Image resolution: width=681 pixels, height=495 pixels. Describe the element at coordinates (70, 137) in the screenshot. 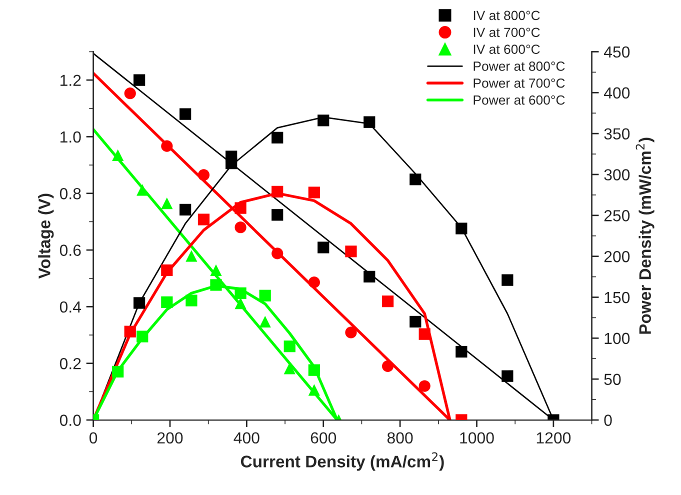

I see `y-tick-label: 1.0` at that location.